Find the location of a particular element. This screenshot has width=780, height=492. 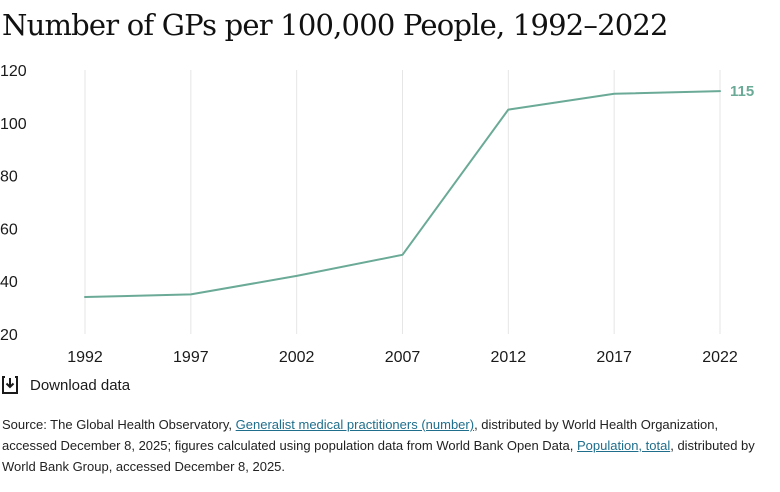

y-tick-label: 100 is located at coordinates (13, 124).